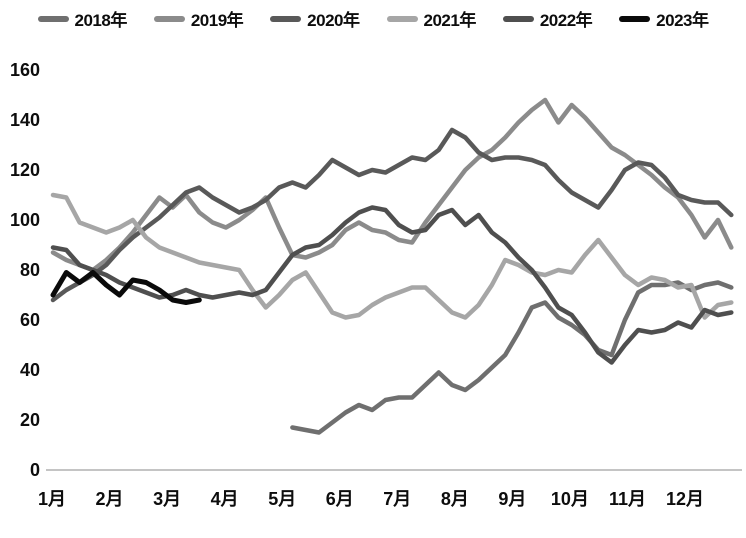 The image size is (746, 538). What do you see at coordinates (512, 499) in the screenshot?
I see `x-axis-tick-label: 9月` at bounding box center [512, 499].